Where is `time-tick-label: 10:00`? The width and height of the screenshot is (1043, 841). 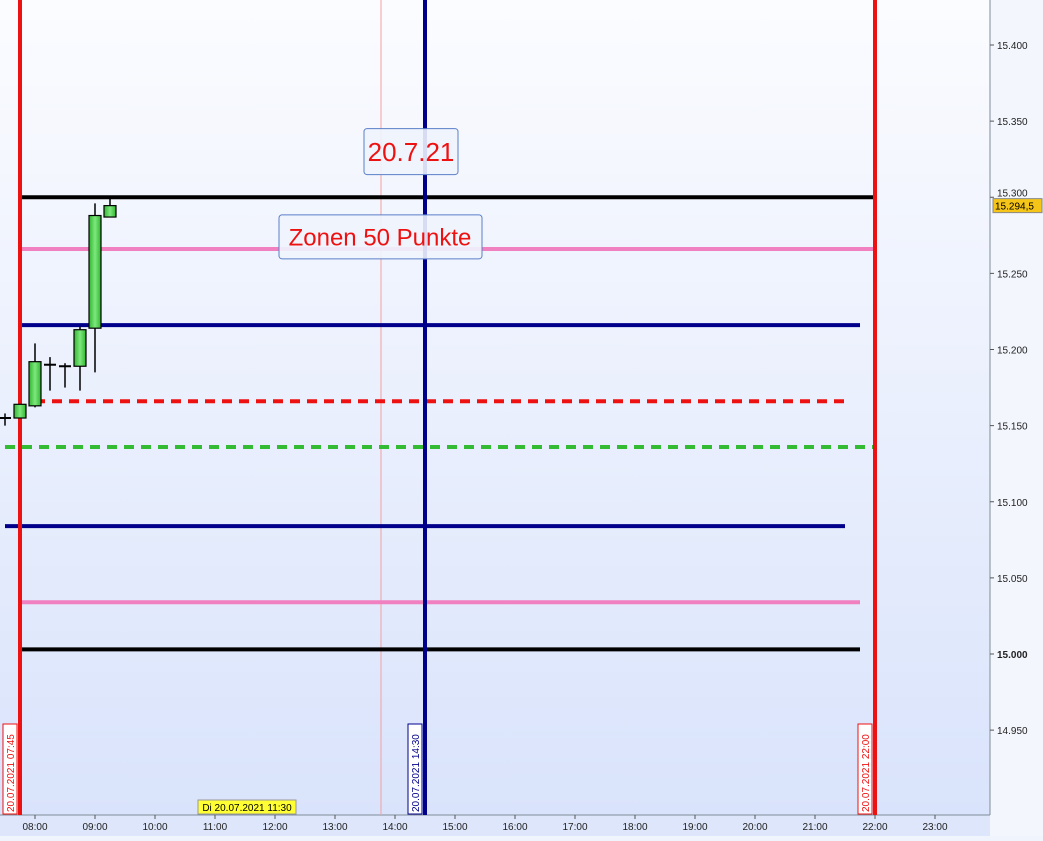
time-tick-label: 10:00 is located at coordinates (154, 827).